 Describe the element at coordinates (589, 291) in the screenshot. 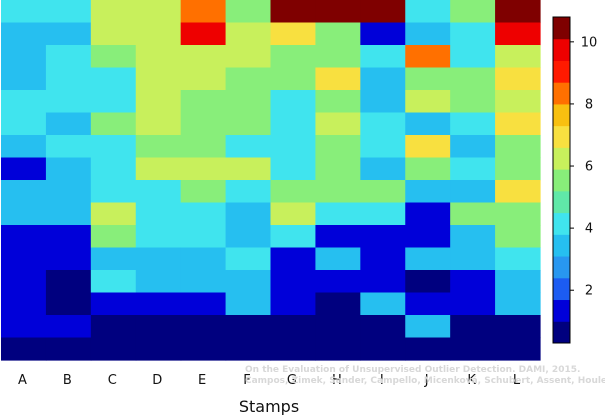

I see `colorbar-tick-label: 2` at that location.